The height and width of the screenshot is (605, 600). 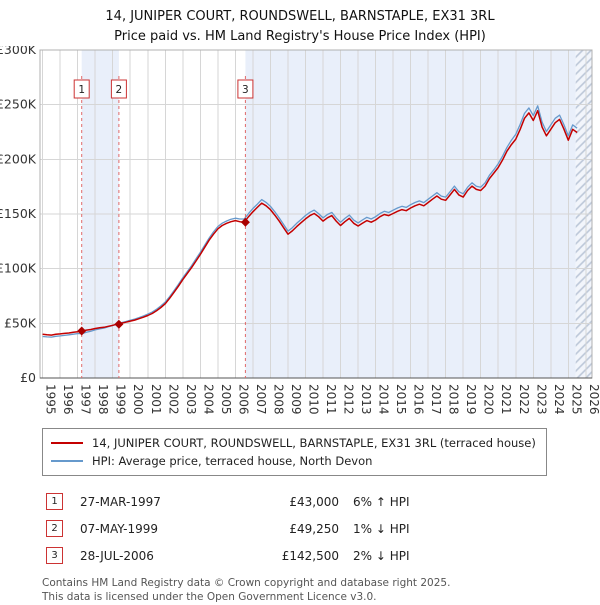 I want to click on table-row: 3 28-JUL-2006 £142,500 2% ↓ HPI, so click(x=323, y=555).